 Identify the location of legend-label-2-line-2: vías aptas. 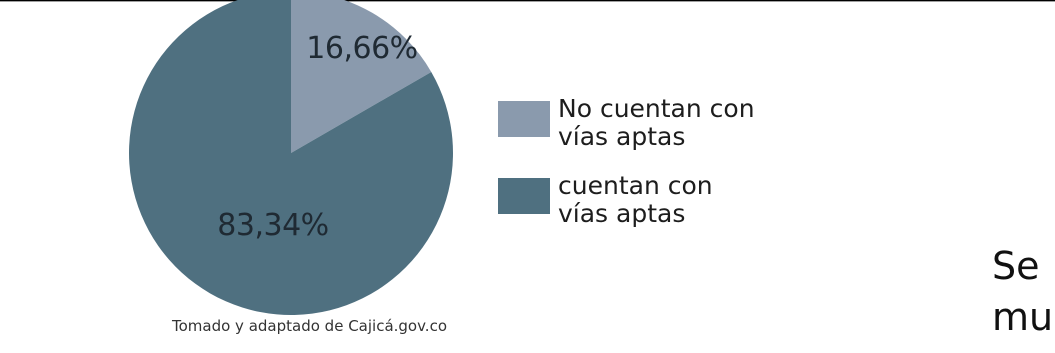
(621, 213).